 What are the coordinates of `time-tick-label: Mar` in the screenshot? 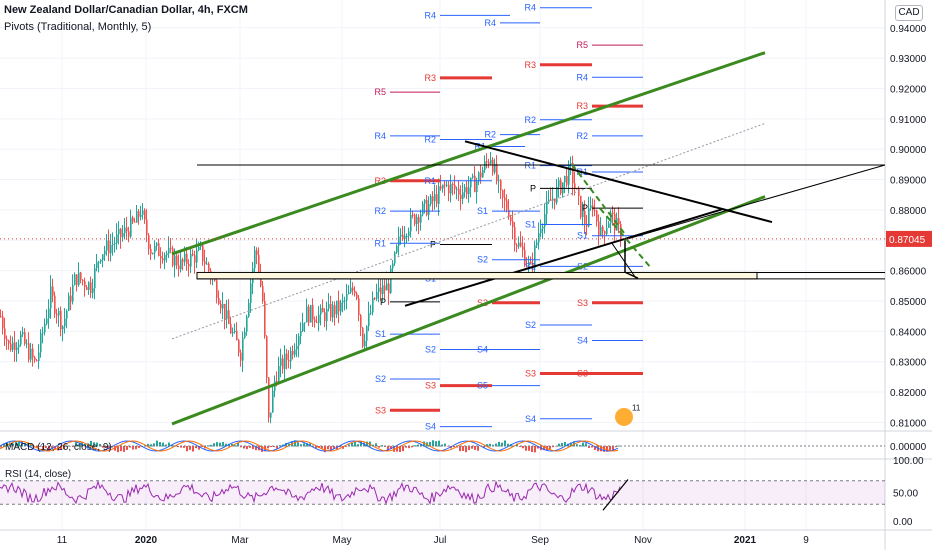 It's located at (240, 540).